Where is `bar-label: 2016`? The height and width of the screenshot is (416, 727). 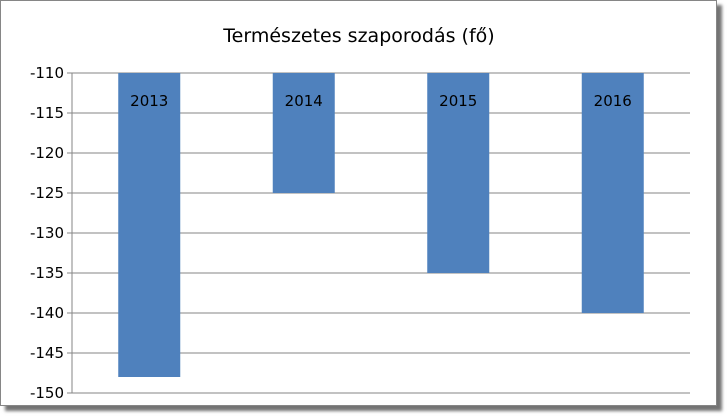
bar-label: 2016 is located at coordinates (613, 101).